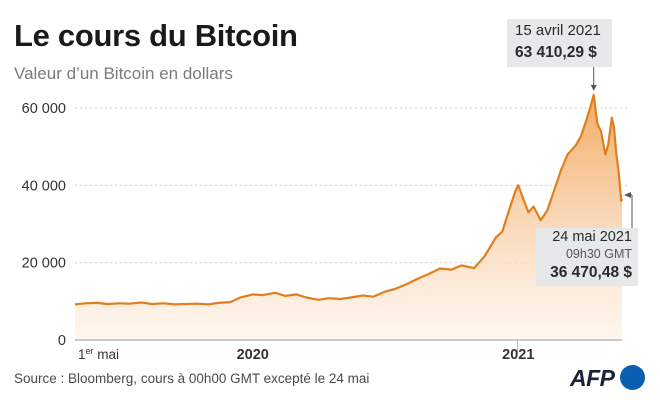  Describe the element at coordinates (632, 377) in the screenshot. I see `afp-logo-dot-icon` at that location.